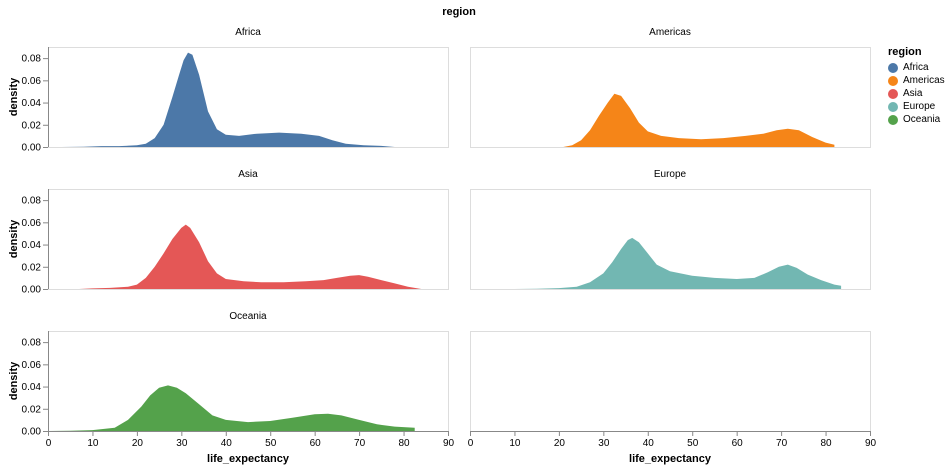 Image resolution: width=952 pixels, height=469 pixels. Describe the element at coordinates (670, 174) in the screenshot. I see `facet-header: Europe` at that location.